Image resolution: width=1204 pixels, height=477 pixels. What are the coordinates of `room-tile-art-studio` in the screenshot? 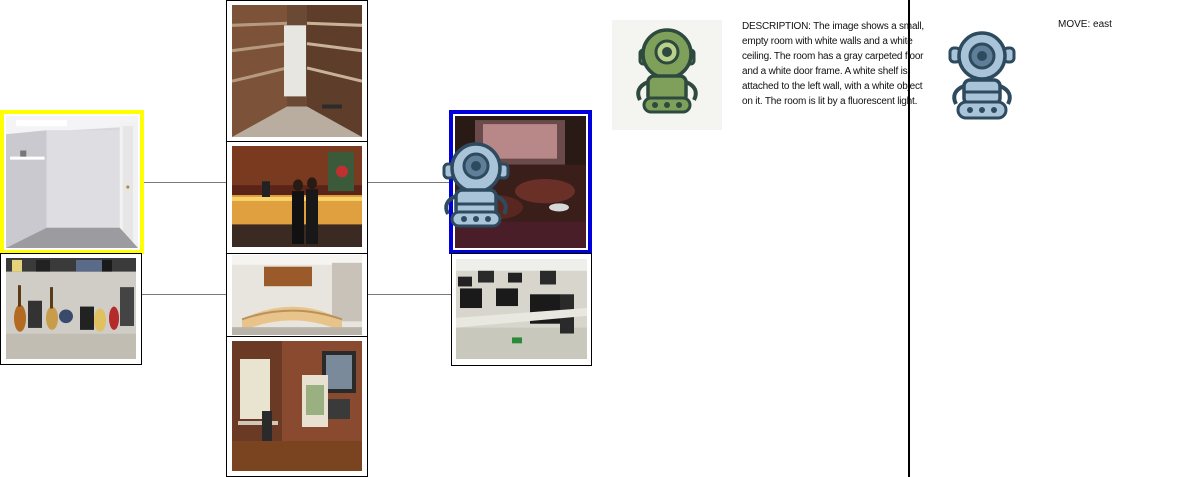 It's located at (297, 406).